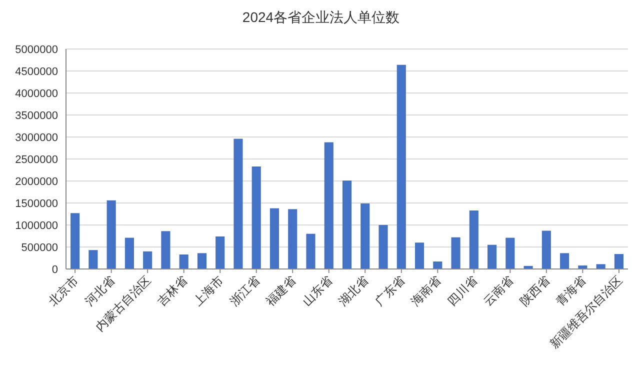 This screenshot has height=376, width=642. What do you see at coordinates (462, 291) in the screenshot?
I see `x-tick-label: 四川省` at bounding box center [462, 291].